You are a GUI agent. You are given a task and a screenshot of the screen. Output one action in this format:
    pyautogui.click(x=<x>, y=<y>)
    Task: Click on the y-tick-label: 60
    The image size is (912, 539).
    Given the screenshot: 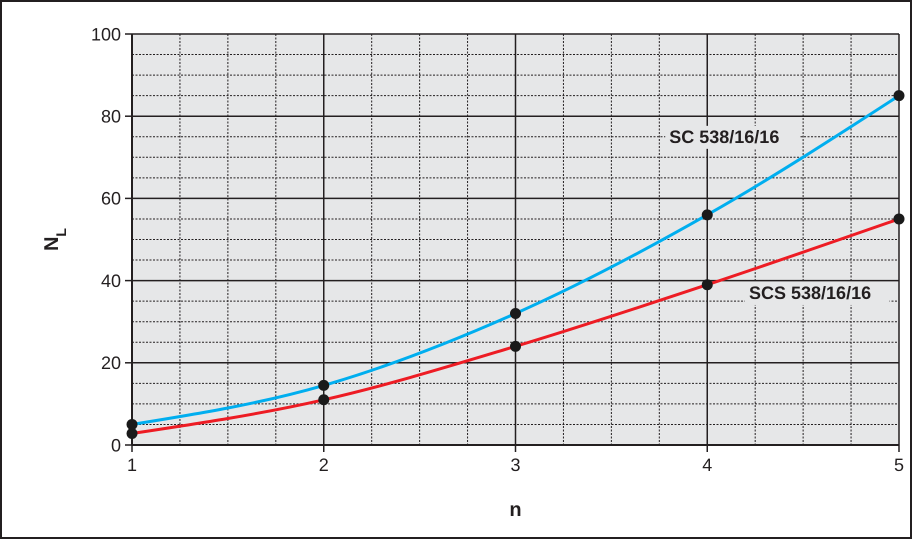 What is the action you would take?
    pyautogui.click(x=110, y=198)
    